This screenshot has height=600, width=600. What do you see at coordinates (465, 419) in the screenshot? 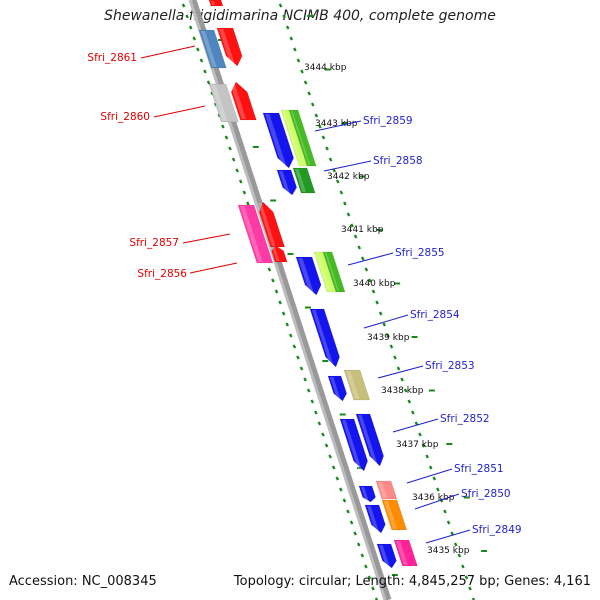
I see `gene-label-sfri-2852: Sfri_2852` at bounding box center [465, 419].